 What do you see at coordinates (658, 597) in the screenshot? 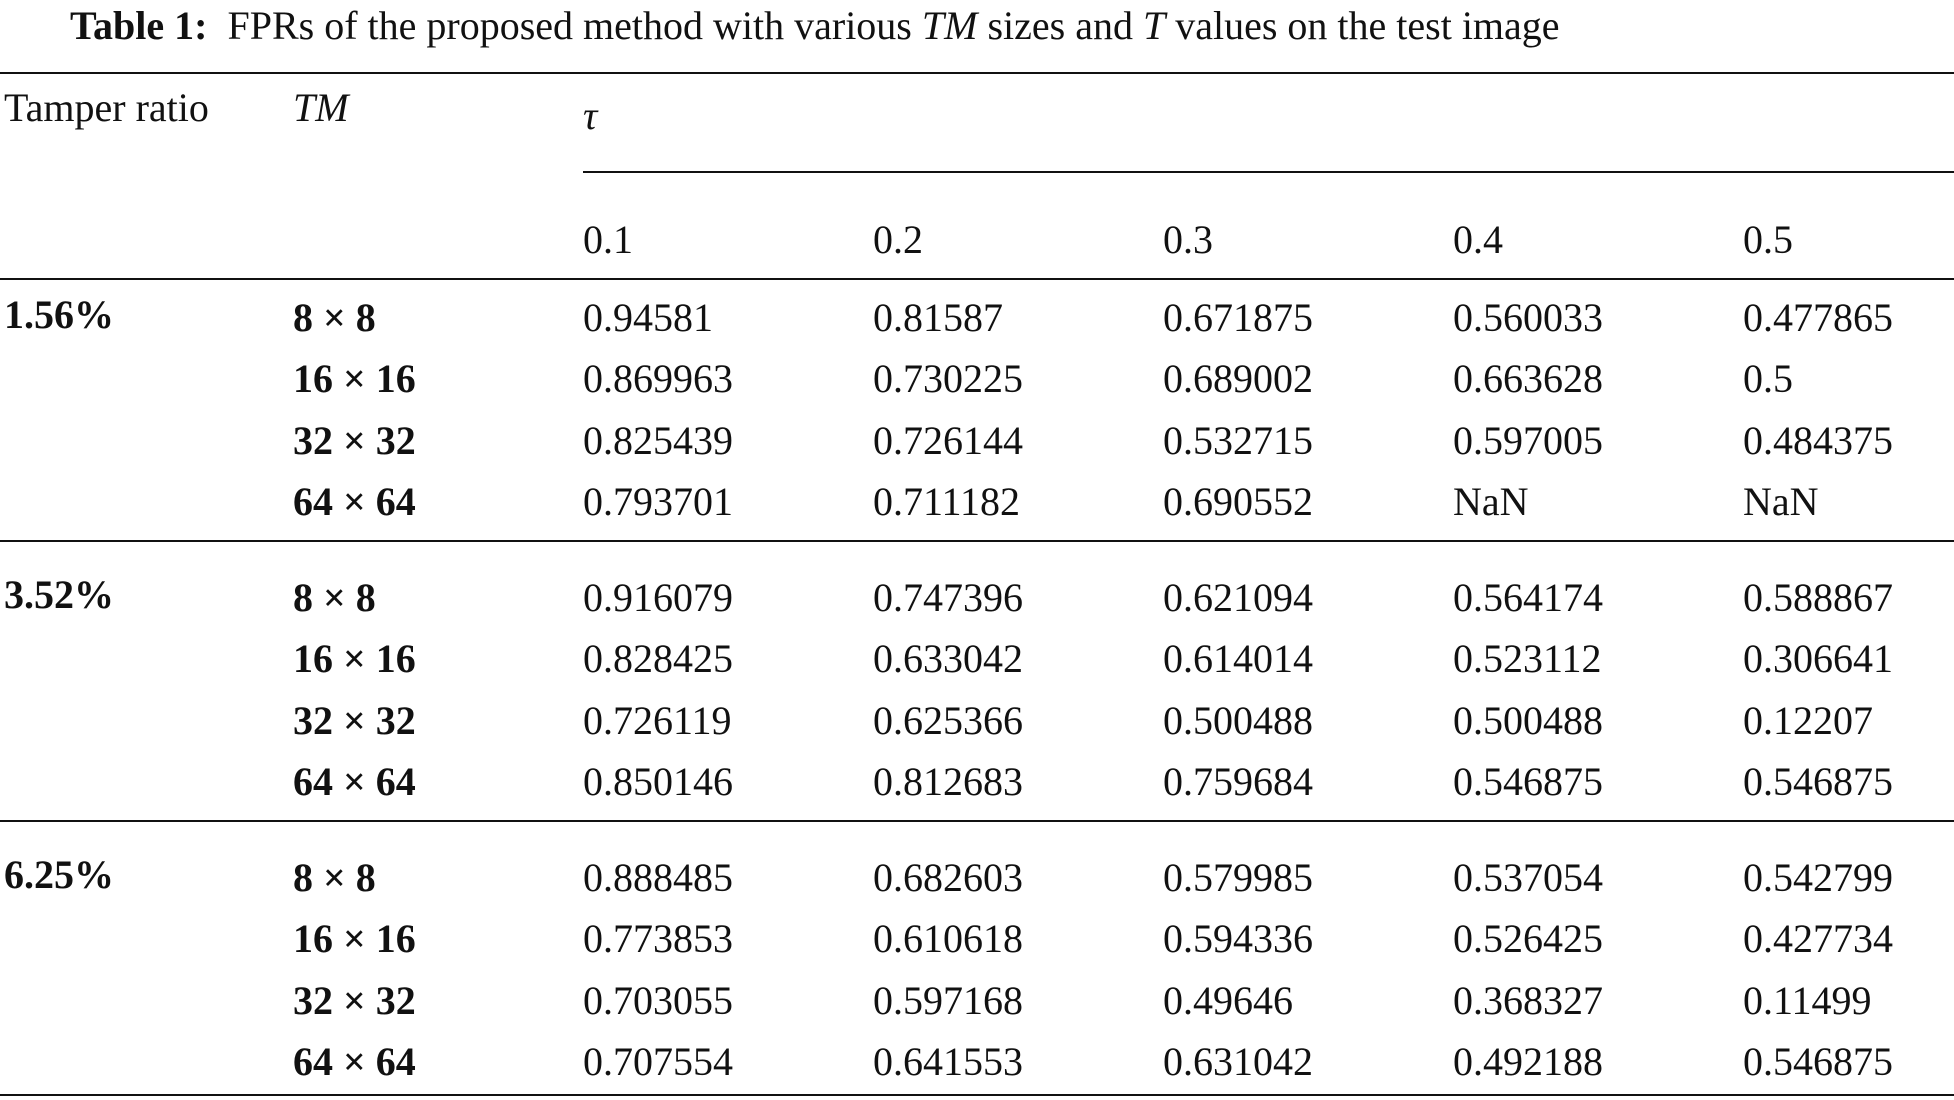
I see `fpr-cell: 0.916079` at bounding box center [658, 597].